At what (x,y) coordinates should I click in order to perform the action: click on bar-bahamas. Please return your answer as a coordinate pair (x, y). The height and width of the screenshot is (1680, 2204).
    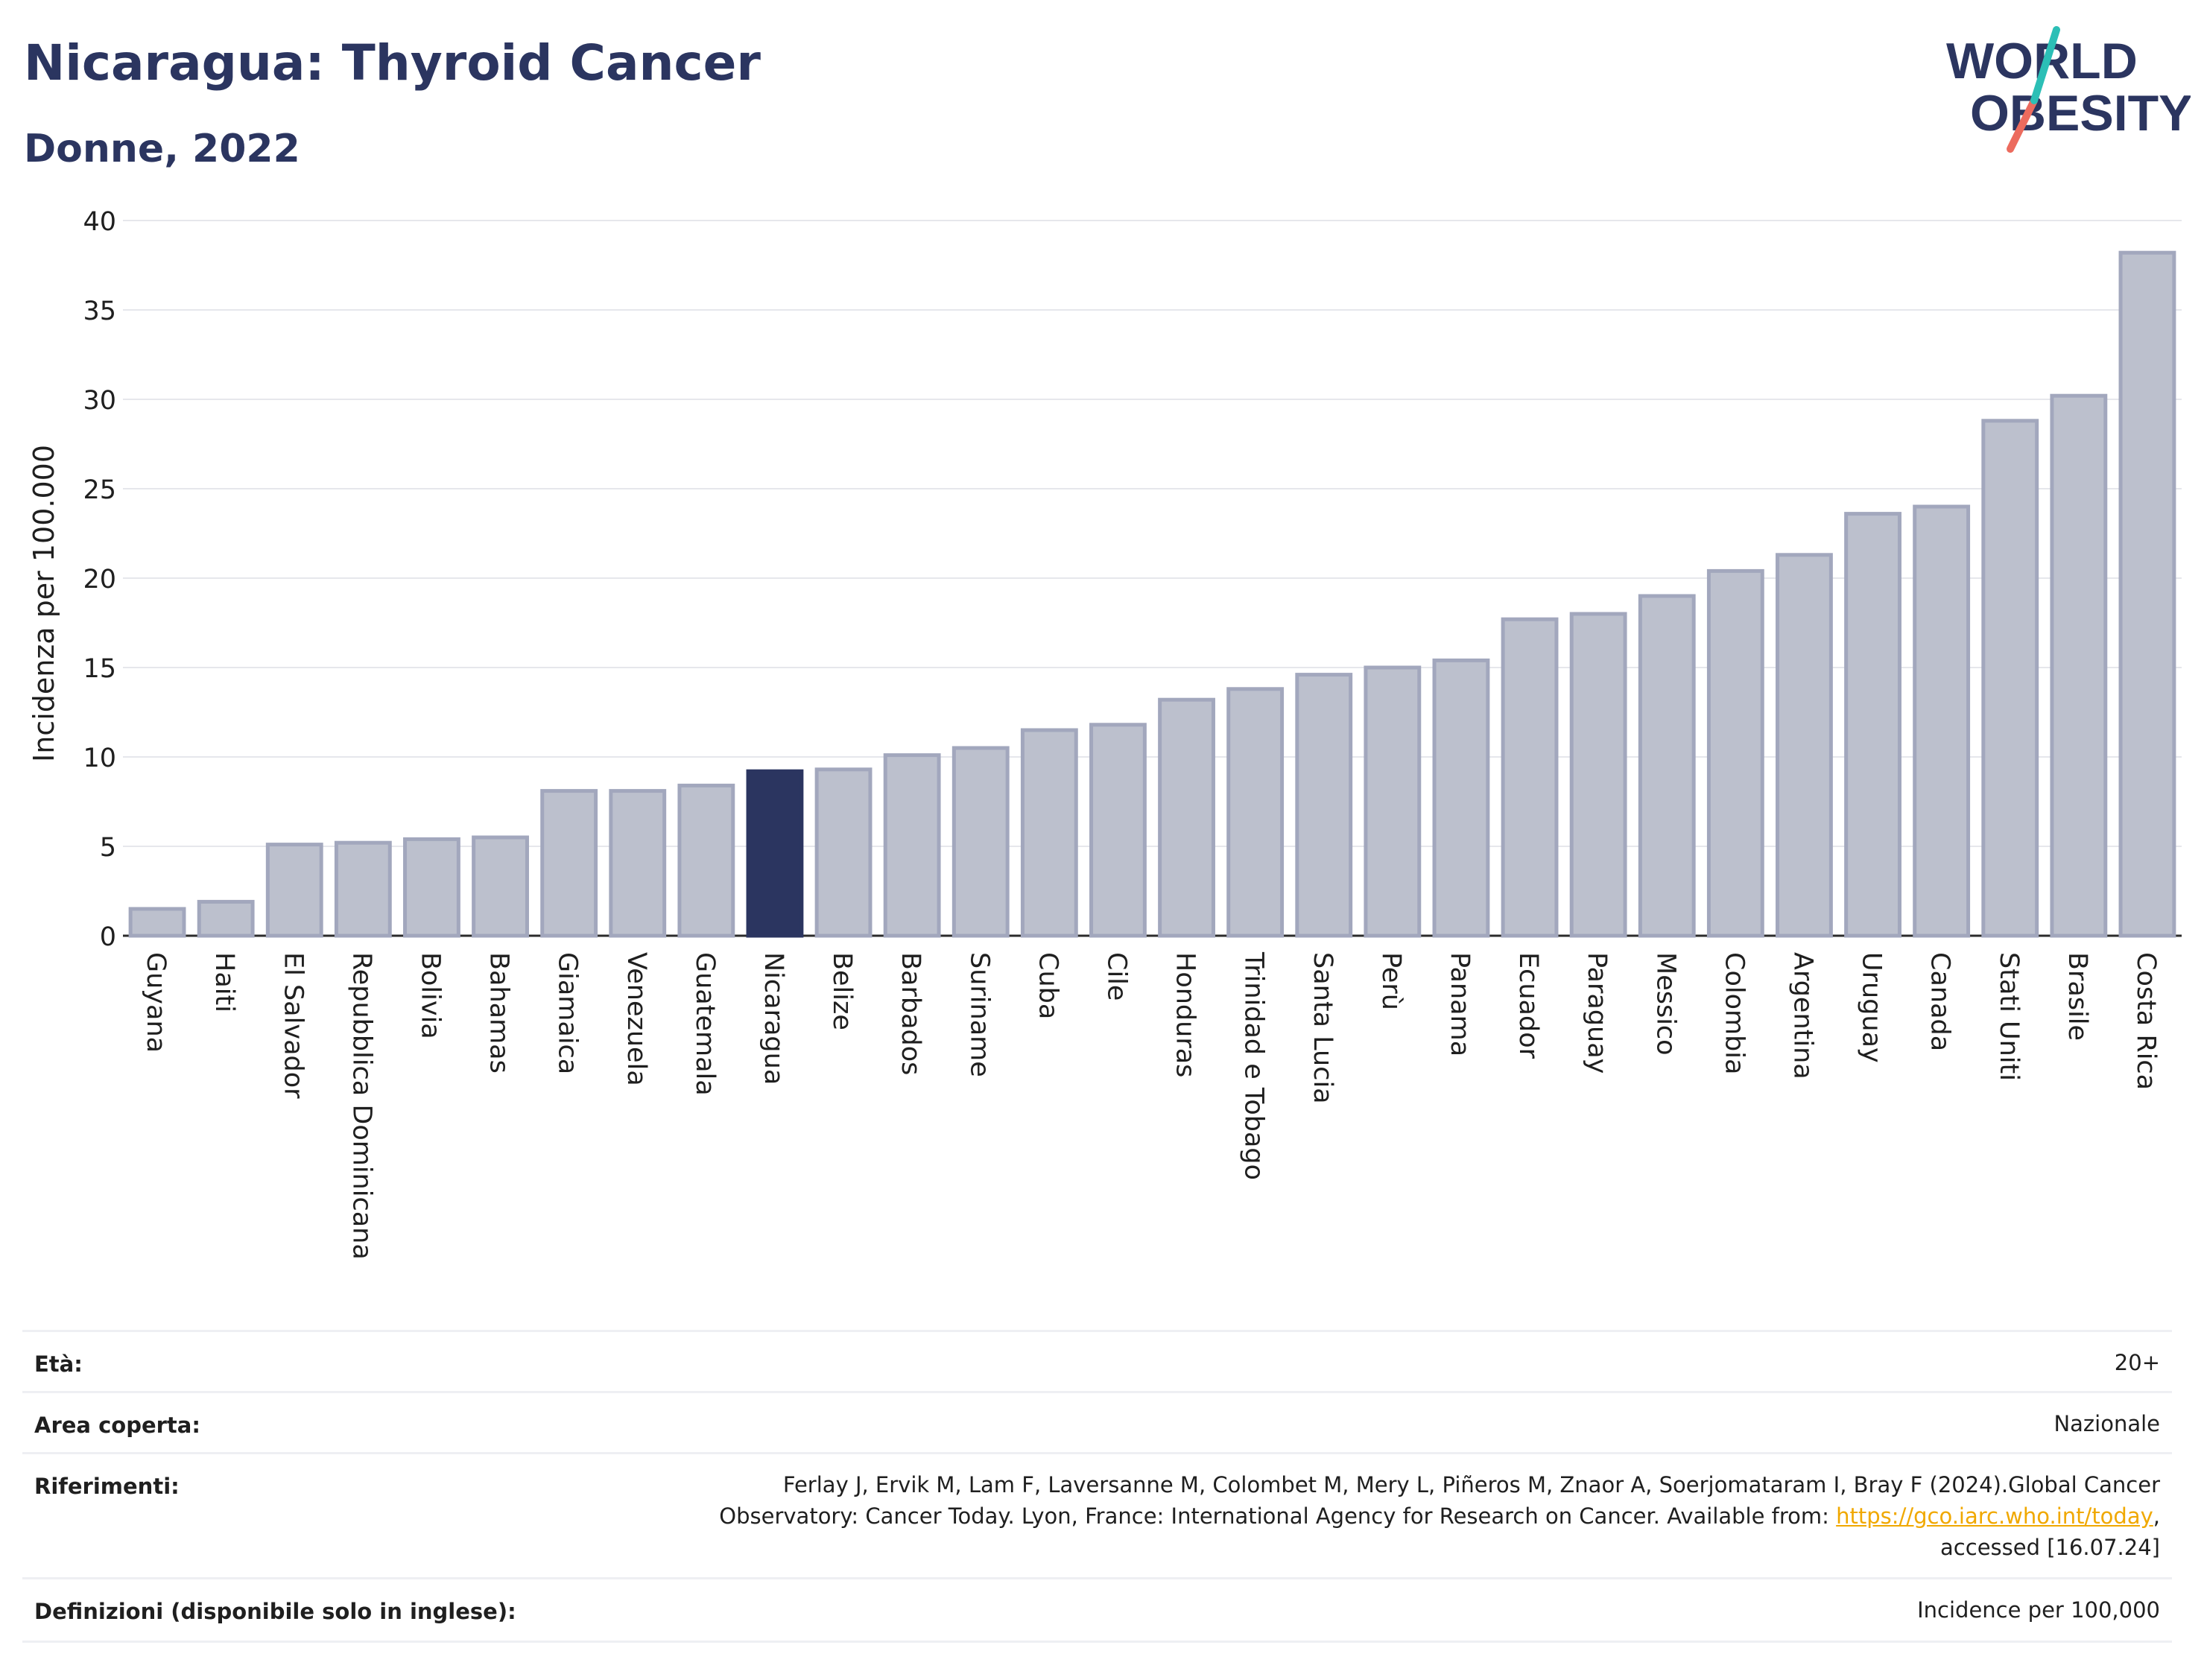
    Looking at the image, I should click on (500, 886).